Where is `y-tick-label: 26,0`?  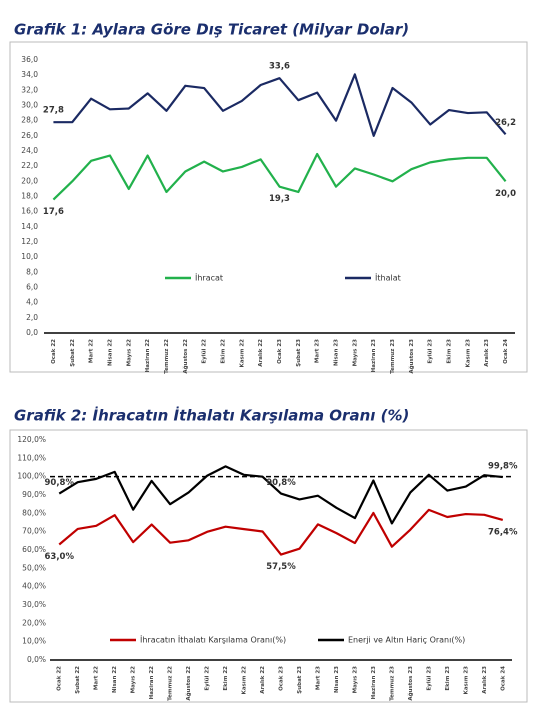
y-tick-label: 26,0 is located at coordinates (29, 135).